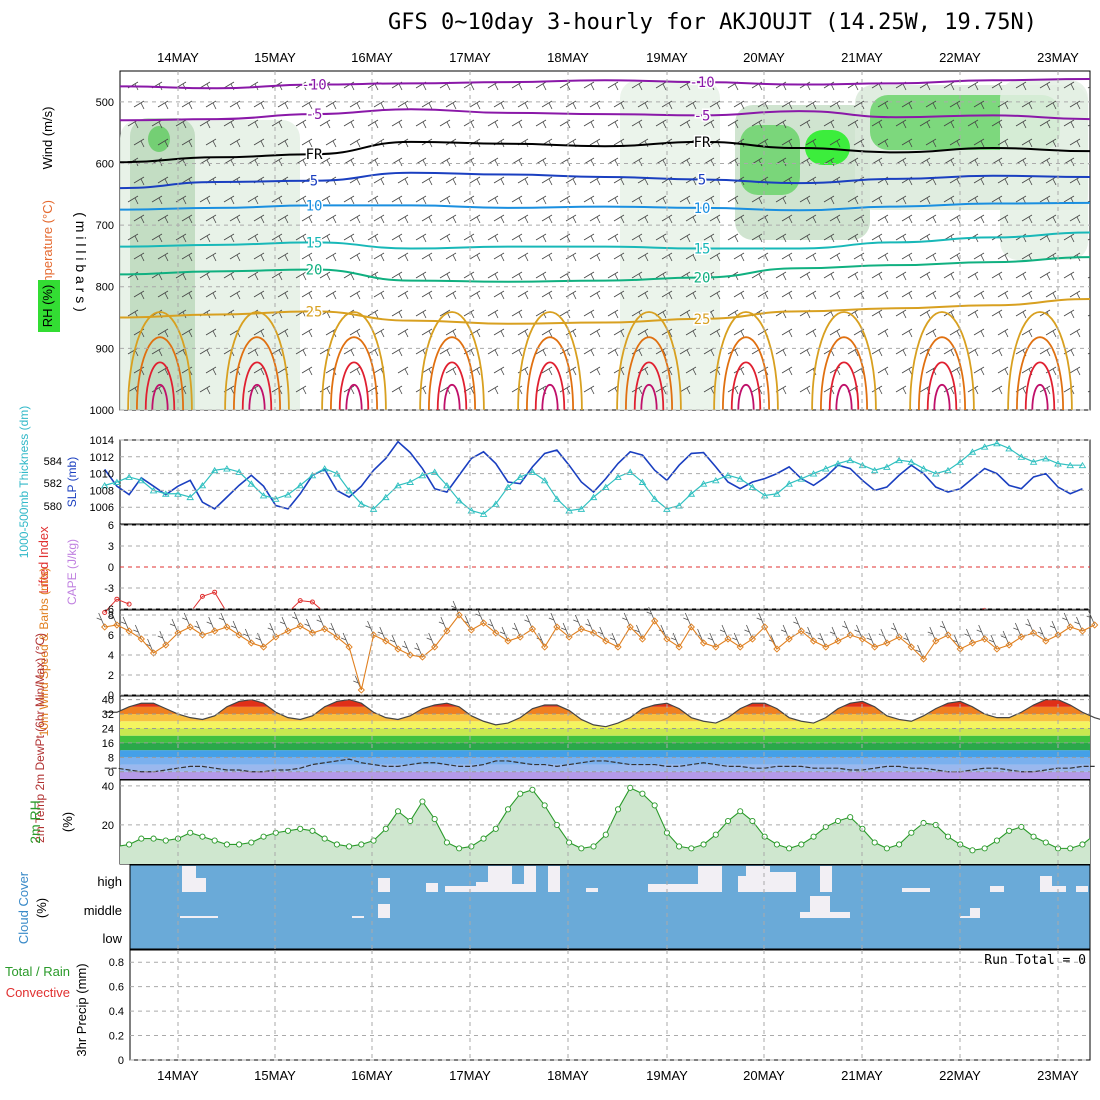 The height and width of the screenshot is (1100, 1100). What do you see at coordinates (81, 1009) in the screenshot?
I see `ylabel-precip: 3hr Precip (mm)` at bounding box center [81, 1009].